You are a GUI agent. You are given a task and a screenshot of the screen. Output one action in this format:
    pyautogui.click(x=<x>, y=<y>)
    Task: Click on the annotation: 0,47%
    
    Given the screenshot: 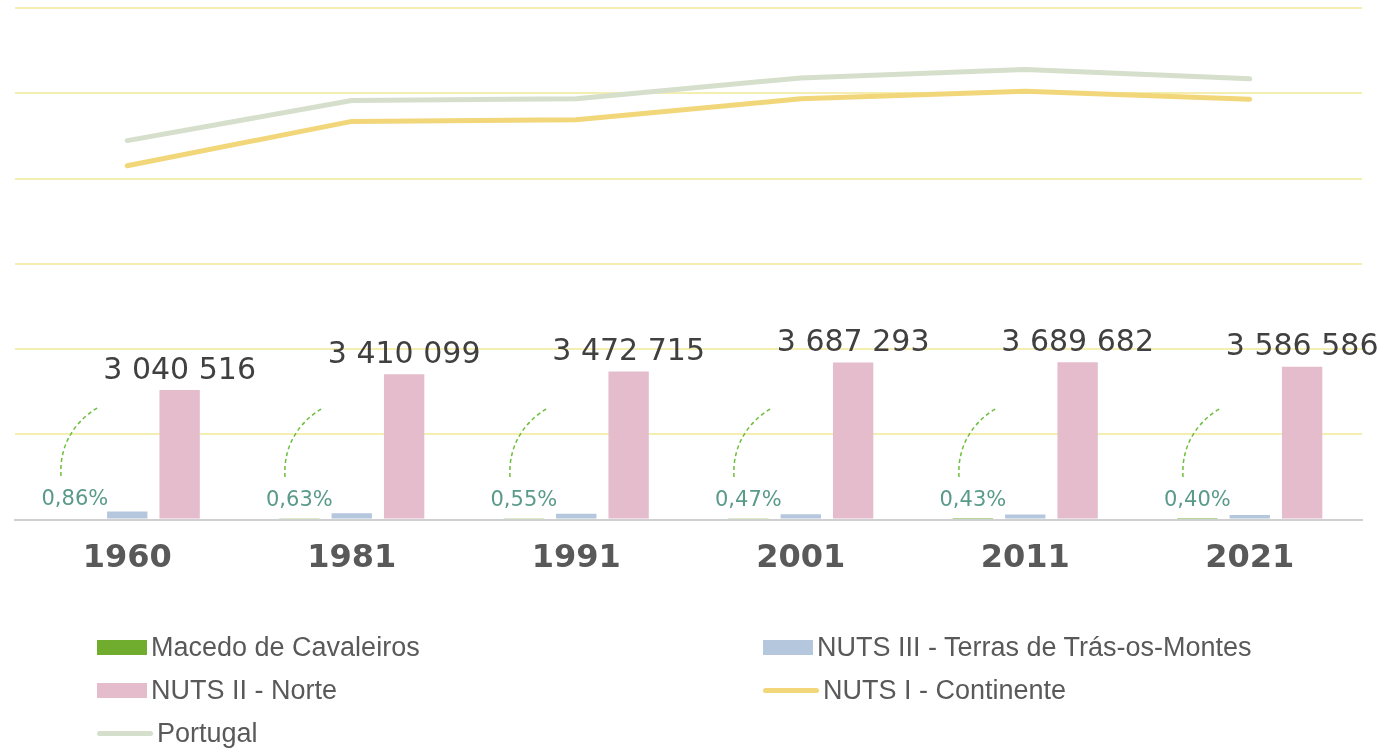 What is the action you would take?
    pyautogui.click(x=748, y=498)
    